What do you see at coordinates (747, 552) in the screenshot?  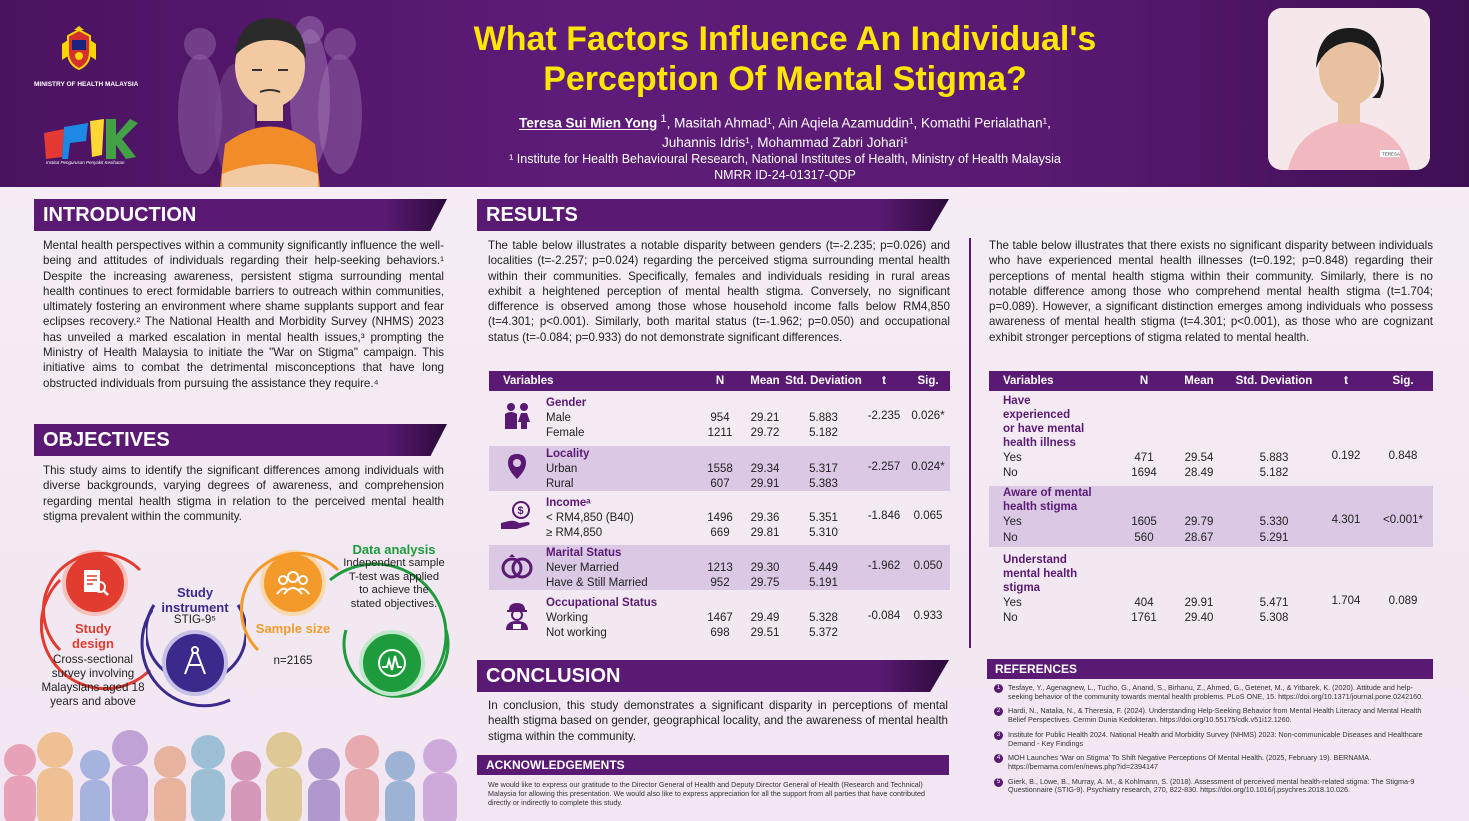 I see `category-marital-status: Marital Status` at bounding box center [747, 552].